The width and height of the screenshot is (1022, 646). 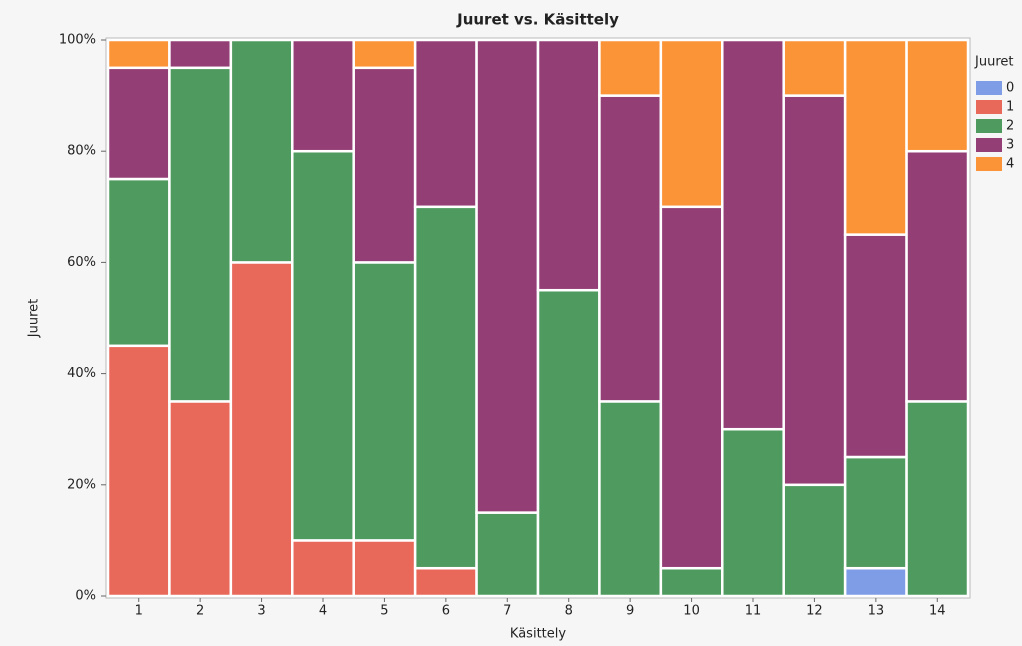 I want to click on x-axis-label: Käsittely, so click(x=538, y=634).